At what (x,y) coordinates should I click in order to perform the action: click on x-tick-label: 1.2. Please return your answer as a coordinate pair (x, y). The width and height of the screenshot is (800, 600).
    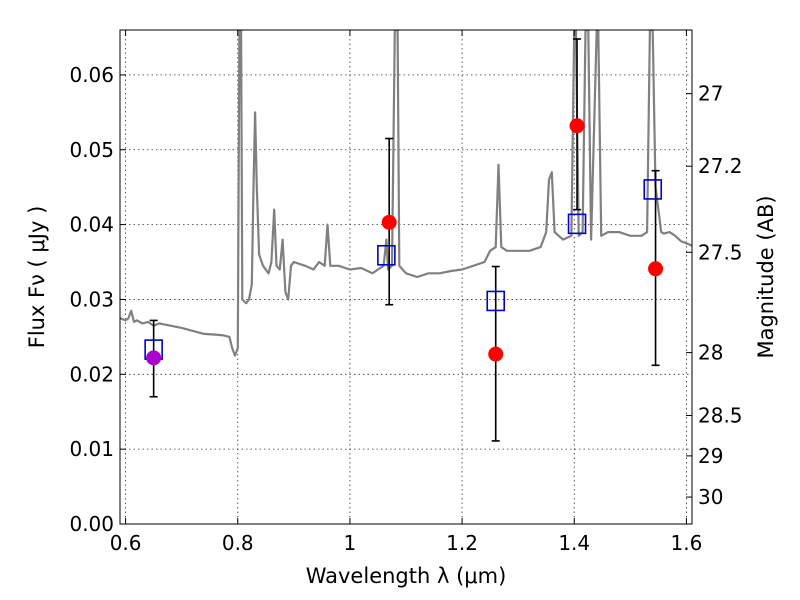
    Looking at the image, I should click on (462, 543).